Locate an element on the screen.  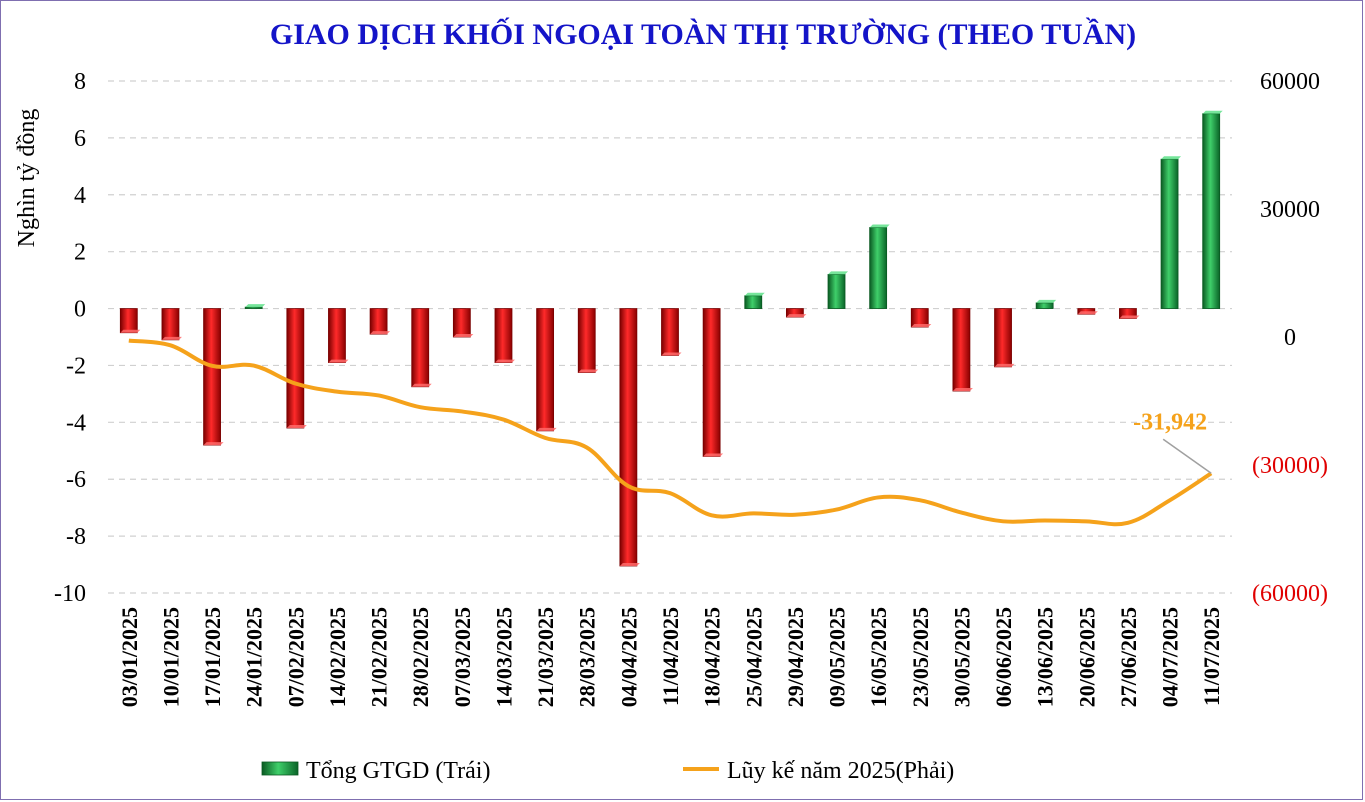
x-tick-label: 30/05/2025 is located at coordinates (961, 657).